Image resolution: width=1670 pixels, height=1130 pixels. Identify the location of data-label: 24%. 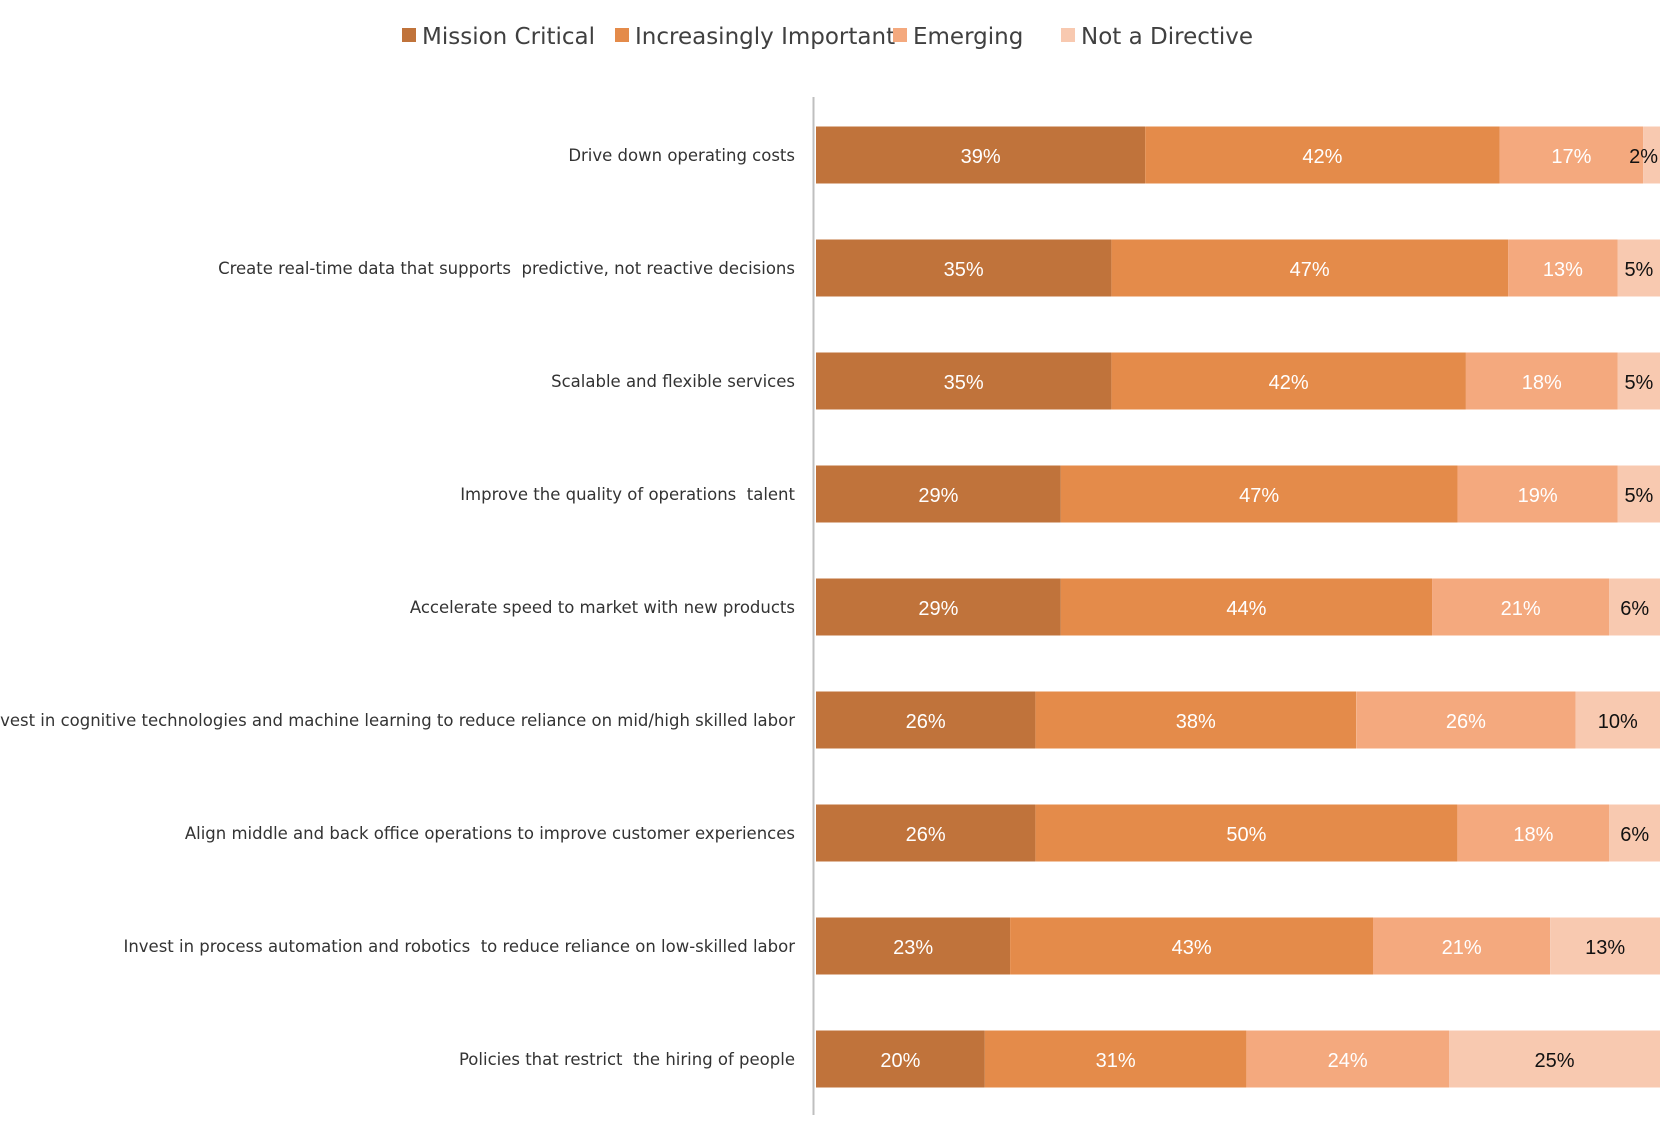
(1348, 1061).